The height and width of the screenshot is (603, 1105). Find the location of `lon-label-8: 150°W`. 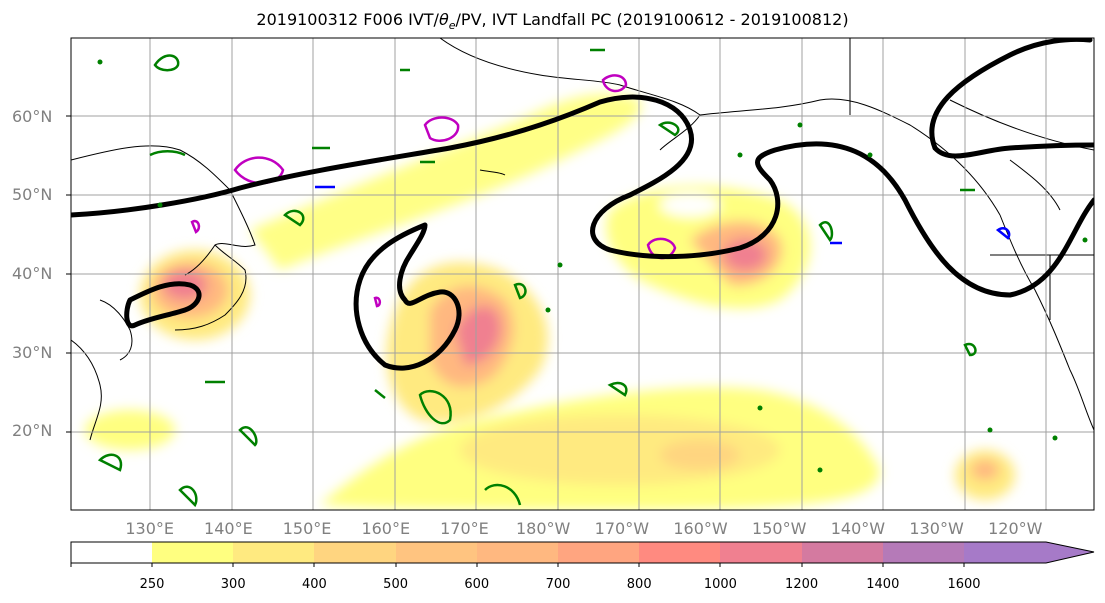

lon-label-8: 150°W is located at coordinates (779, 528).